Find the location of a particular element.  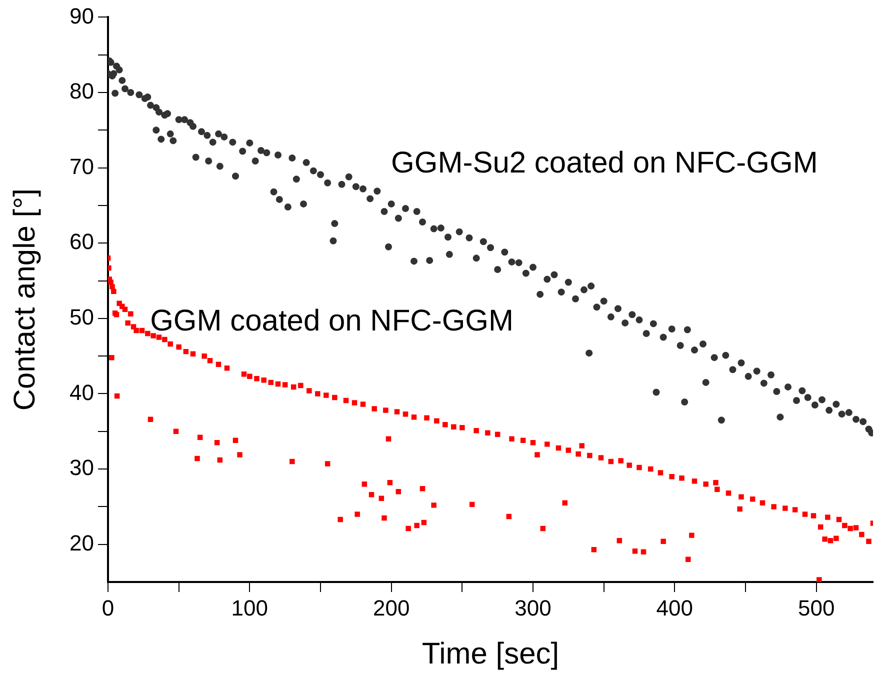

y-tick-label: 30 is located at coordinates (82, 467).